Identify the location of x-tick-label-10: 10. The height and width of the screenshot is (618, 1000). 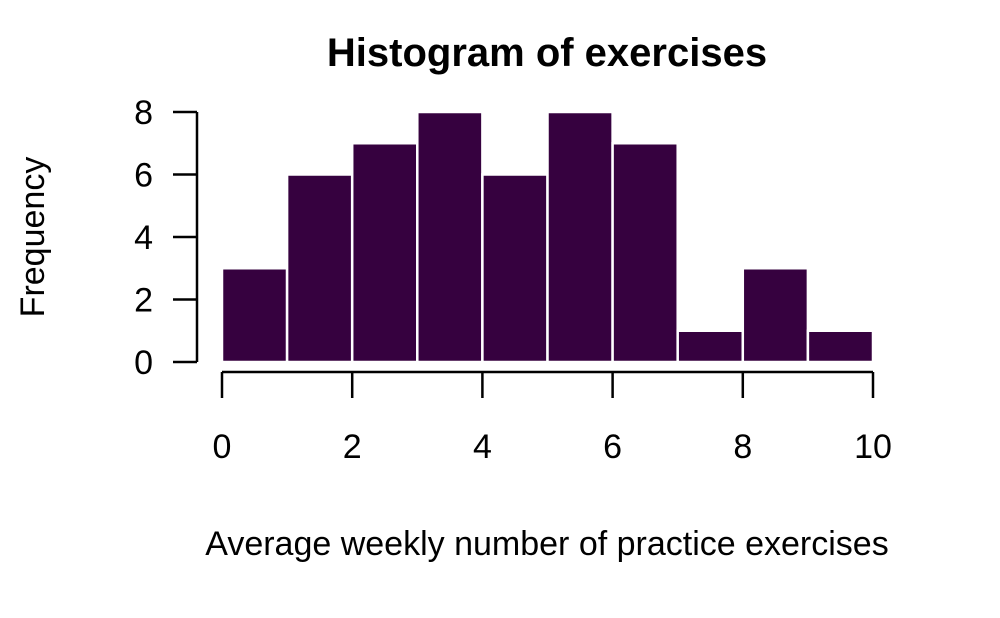
(873, 447).